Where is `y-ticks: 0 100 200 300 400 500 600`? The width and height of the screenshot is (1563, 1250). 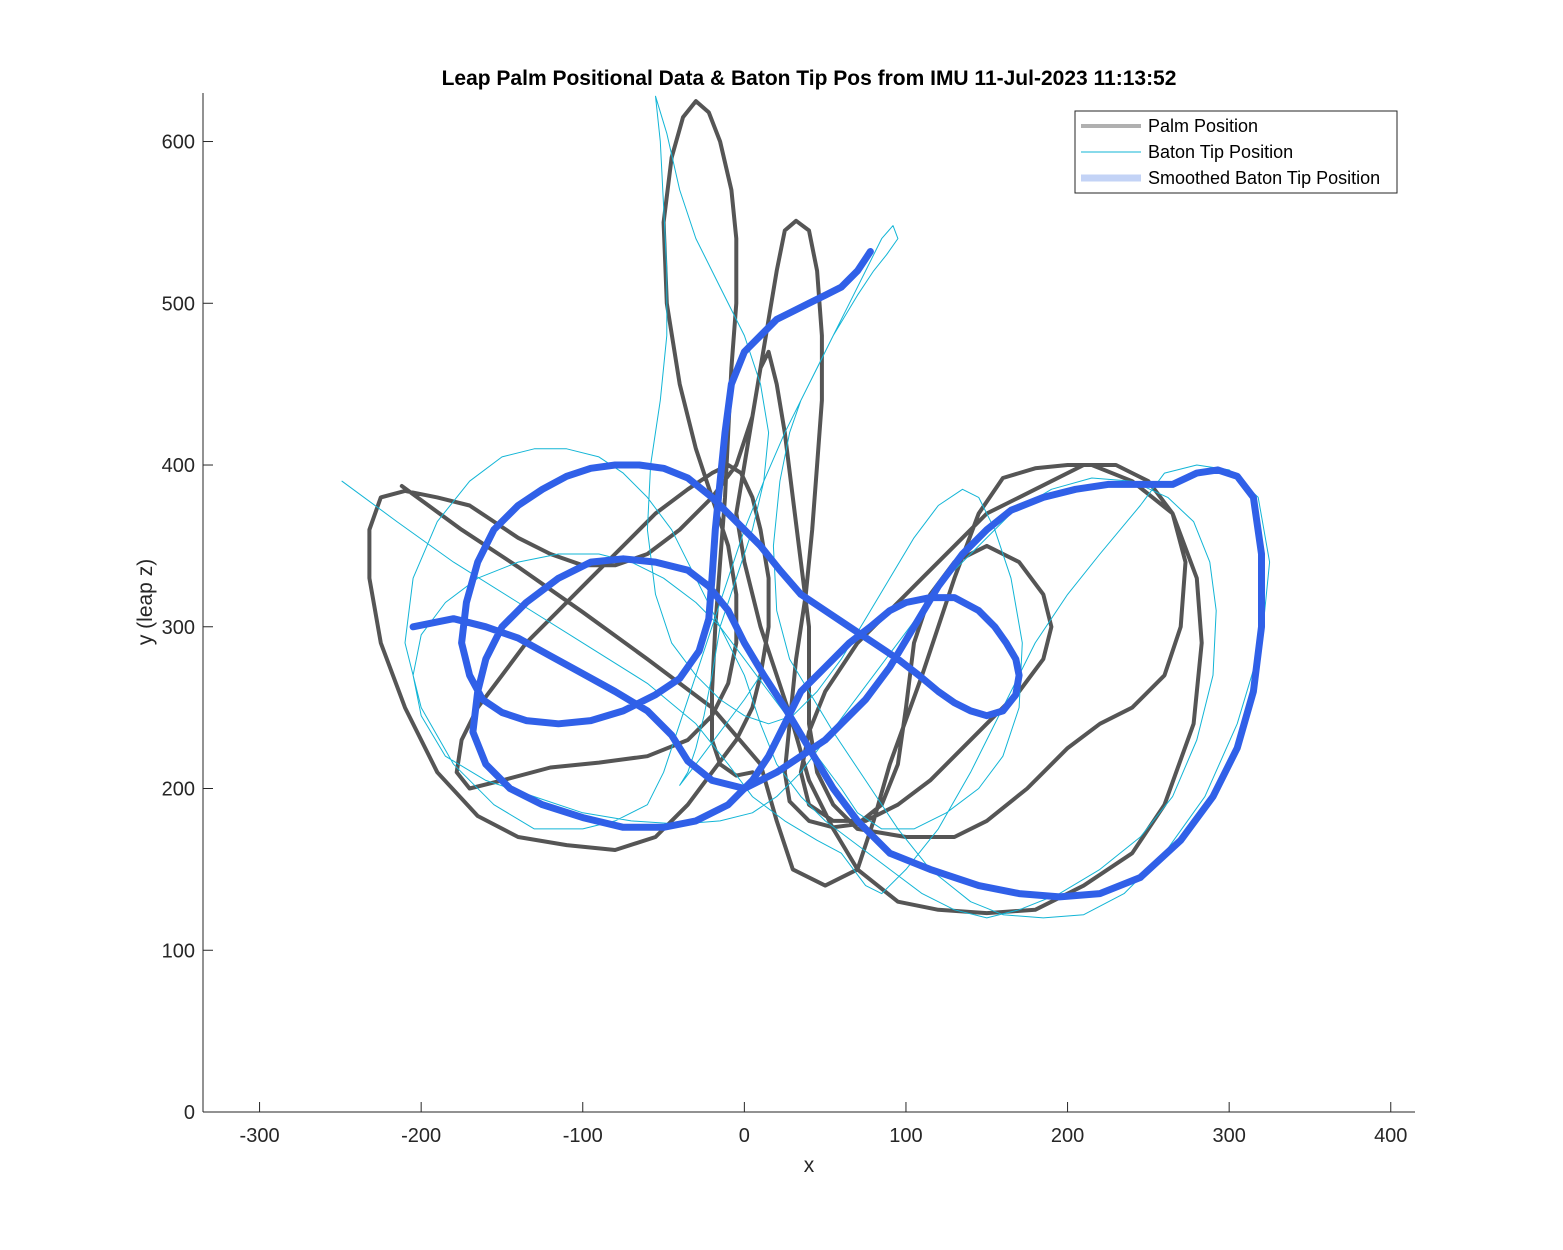
y-ticks: 0 100 200 300 400 500 600 is located at coordinates (187, 628).